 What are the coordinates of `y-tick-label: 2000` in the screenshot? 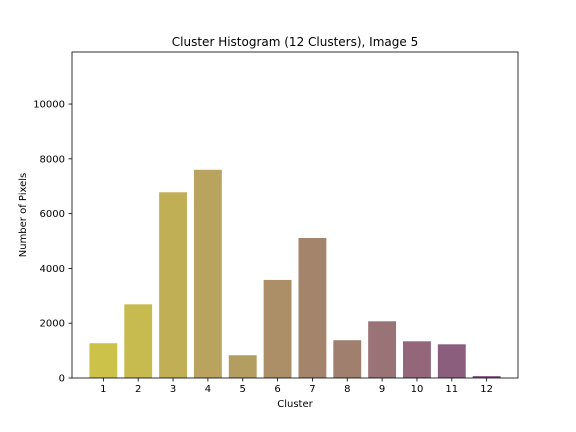 It's located at (52, 324).